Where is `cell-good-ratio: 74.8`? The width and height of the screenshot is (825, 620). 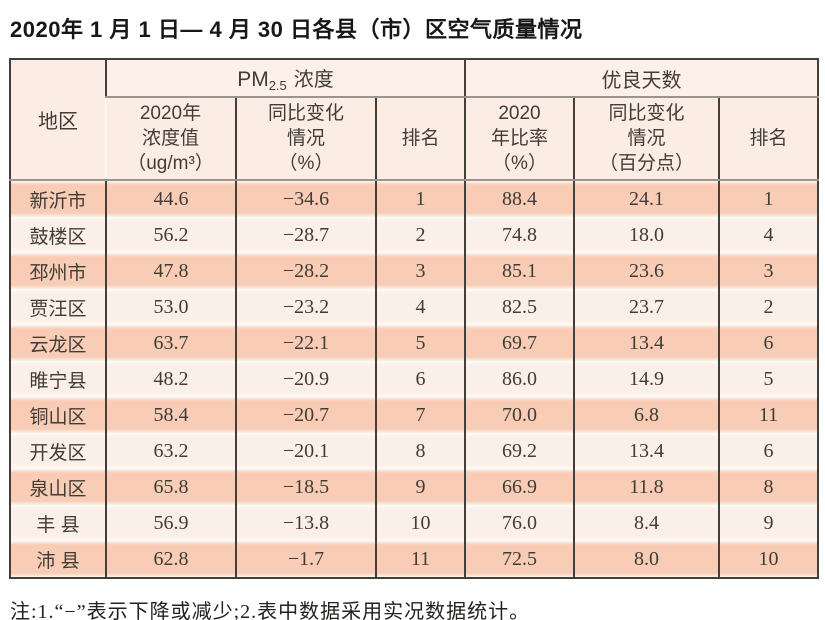 cell-good-ratio: 74.8 is located at coordinates (519, 235).